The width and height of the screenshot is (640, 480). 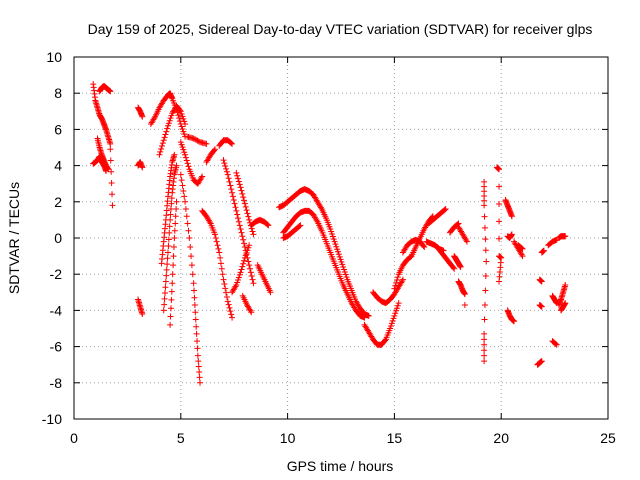 What do you see at coordinates (111, 177) in the screenshot?
I see `series-arc-e` at bounding box center [111, 177].